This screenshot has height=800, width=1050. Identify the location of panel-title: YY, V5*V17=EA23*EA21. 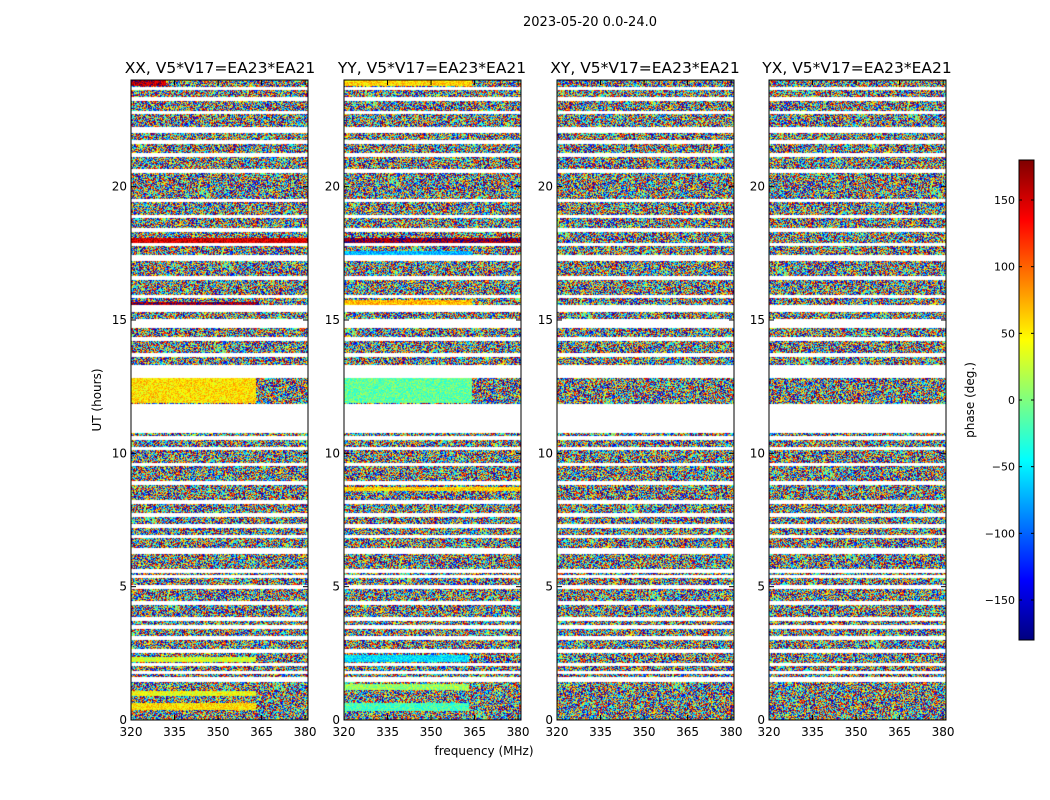
(431, 68).